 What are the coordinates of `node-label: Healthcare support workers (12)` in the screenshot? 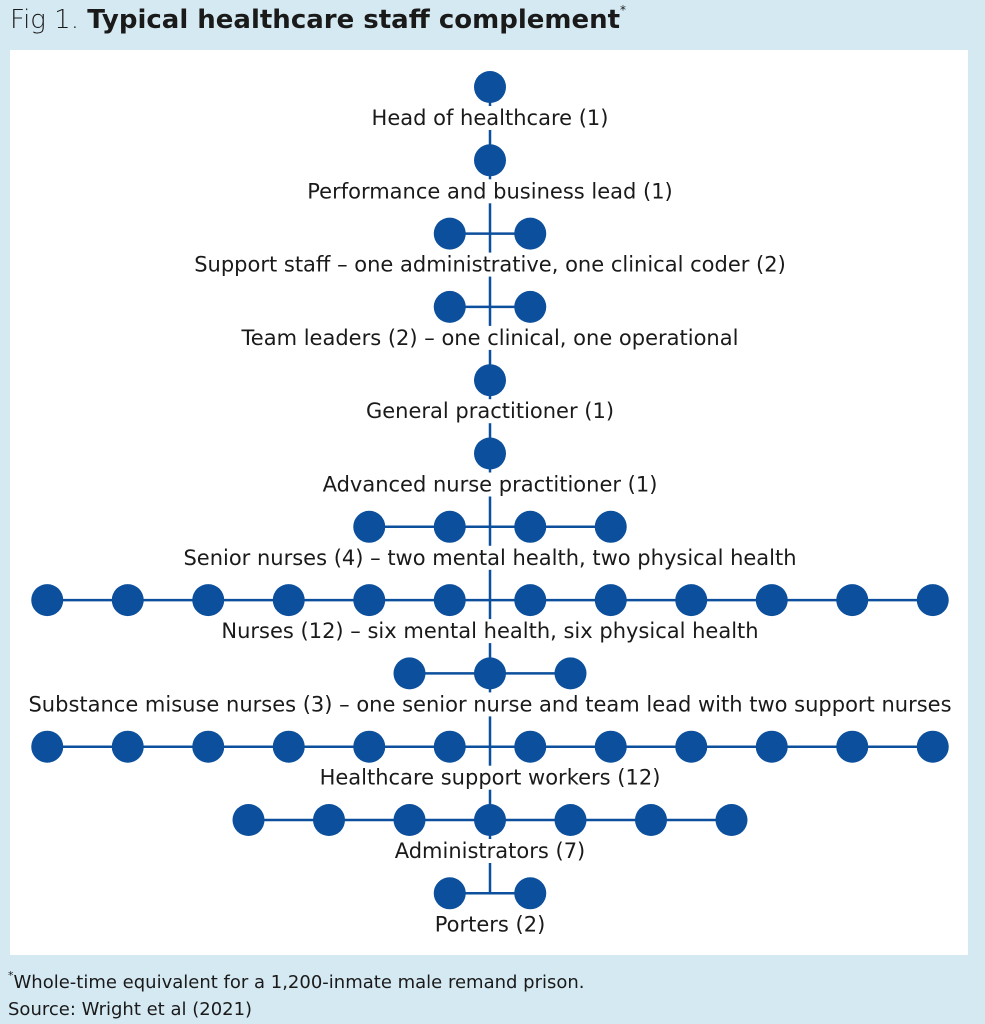 It's located at (490, 778).